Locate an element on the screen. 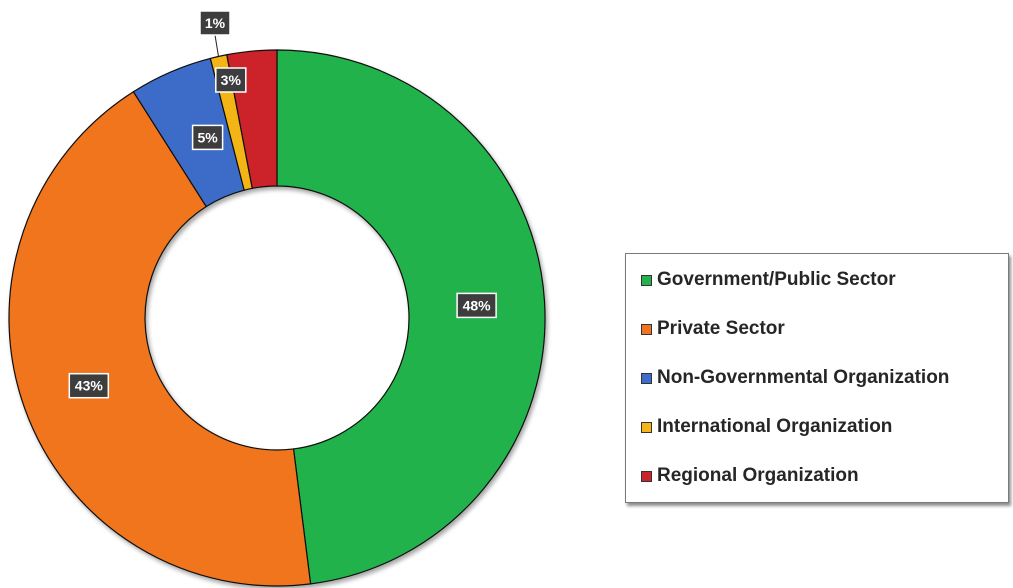 The height and width of the screenshot is (588, 1013). legend-label-international: International Organization is located at coordinates (775, 426).